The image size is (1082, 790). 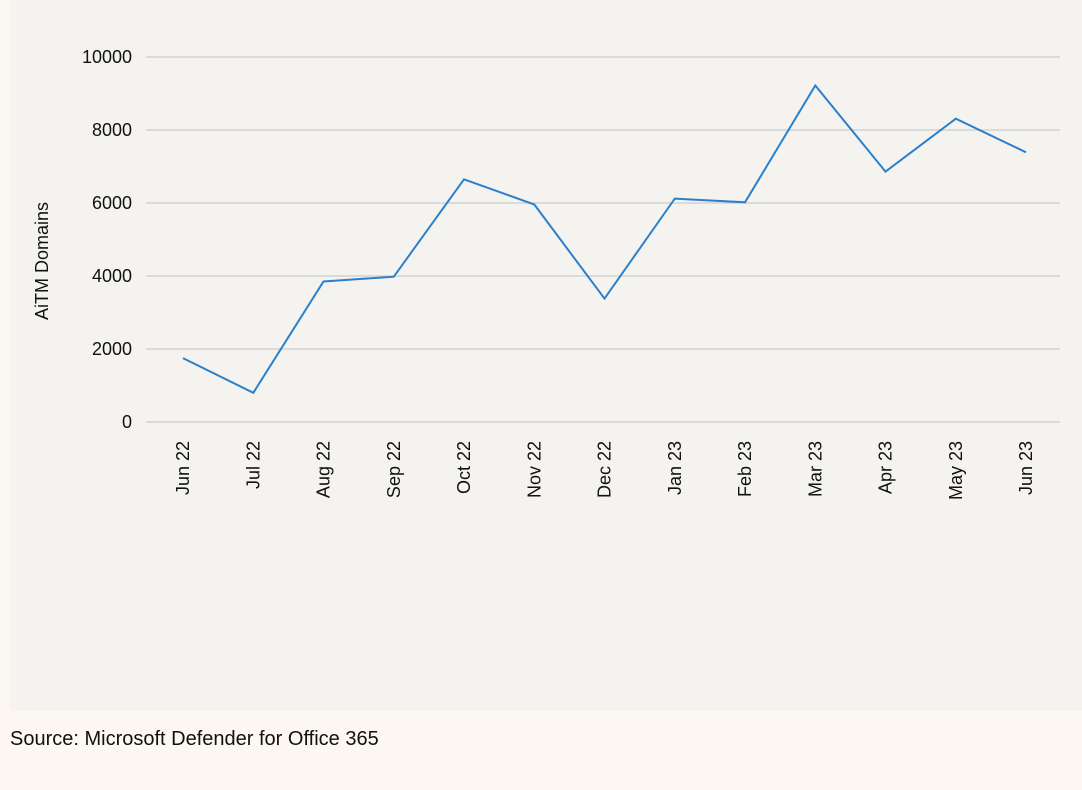 I want to click on x-tick-label: Dec 22, so click(x=605, y=469).